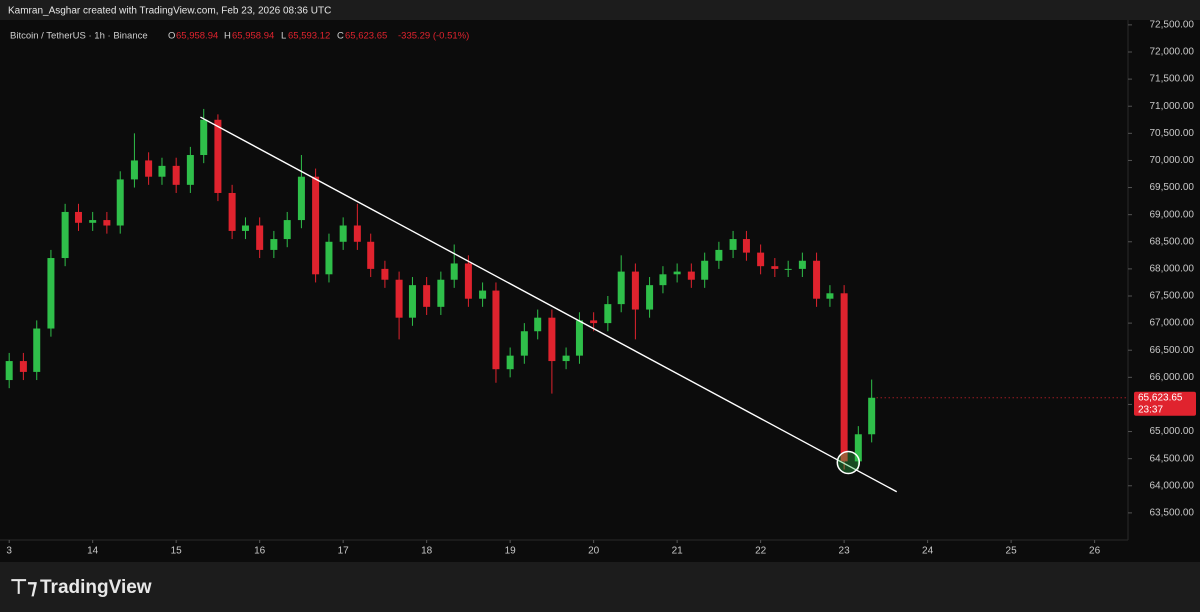 The width and height of the screenshot is (1200, 612). I want to click on o-value: 65,958.94, so click(197, 36).